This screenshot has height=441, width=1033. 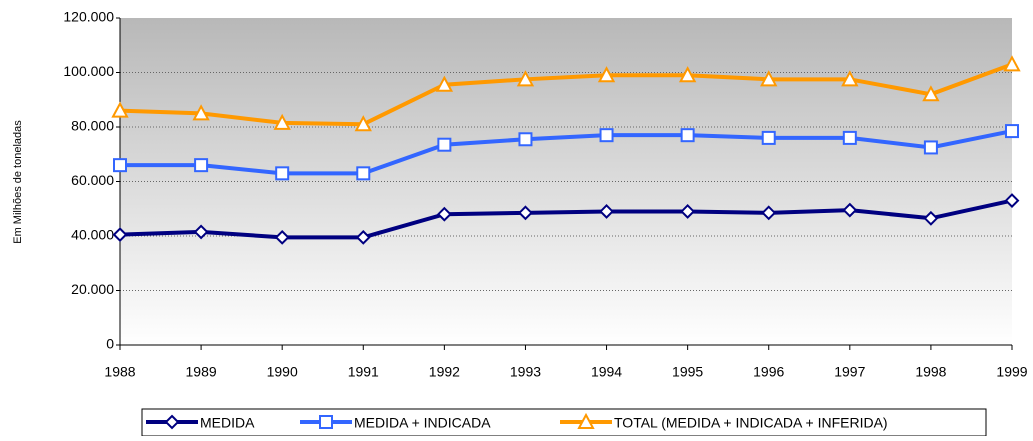 What do you see at coordinates (110, 344) in the screenshot?
I see `y-tick-label: 0` at bounding box center [110, 344].